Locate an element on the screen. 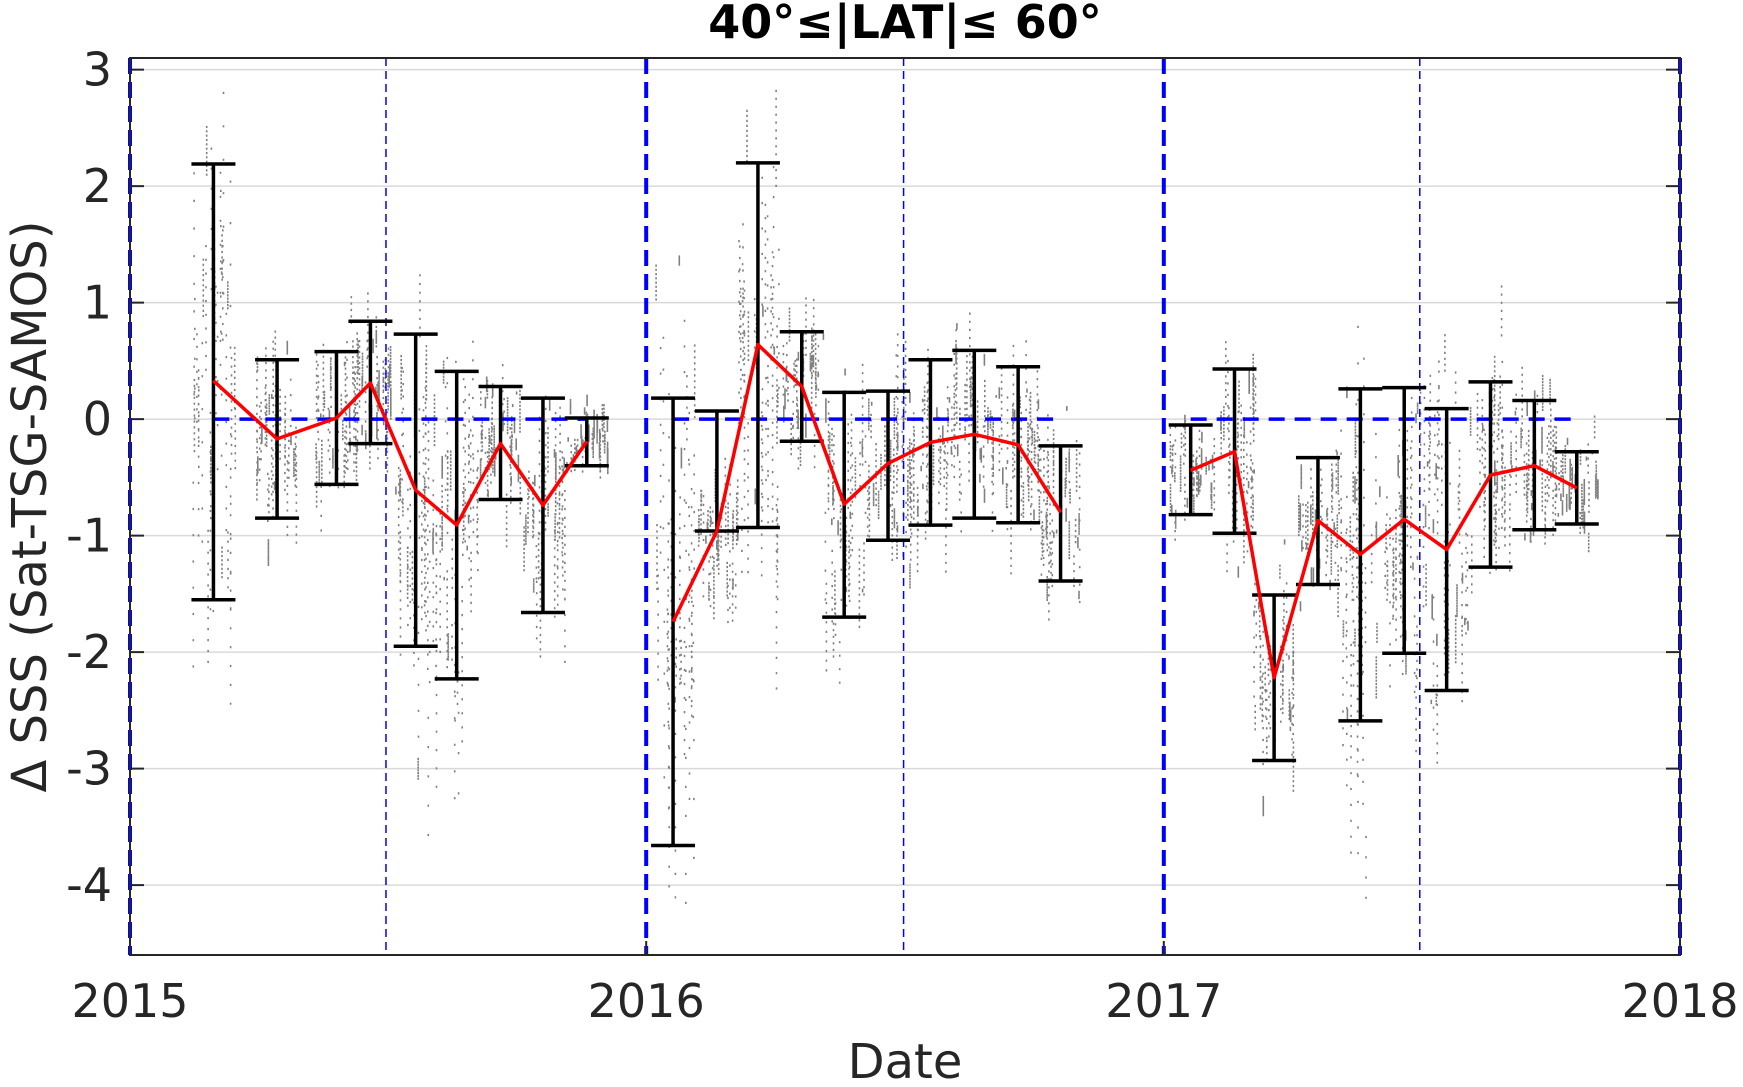 The height and width of the screenshot is (1087, 1743). mean-line-2015 is located at coordinates (400, 453).